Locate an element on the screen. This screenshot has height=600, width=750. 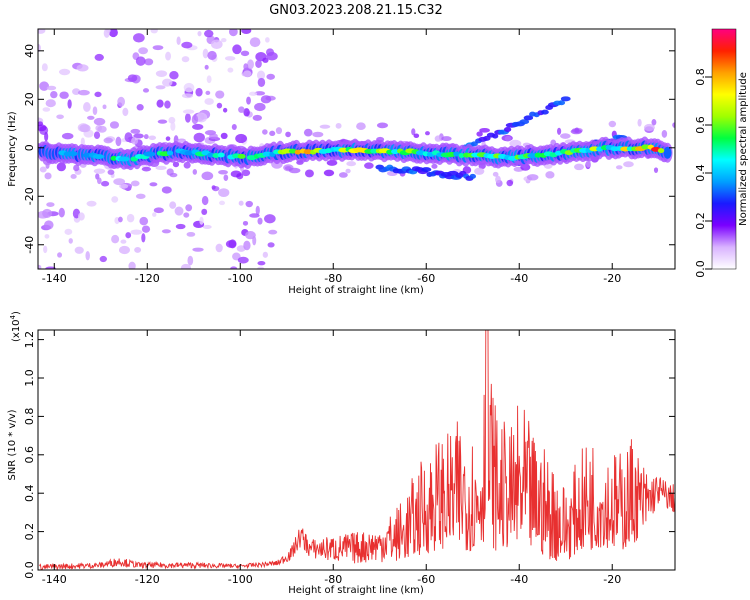
spectrogram-x-tick-label: -20 is located at coordinates (612, 278).